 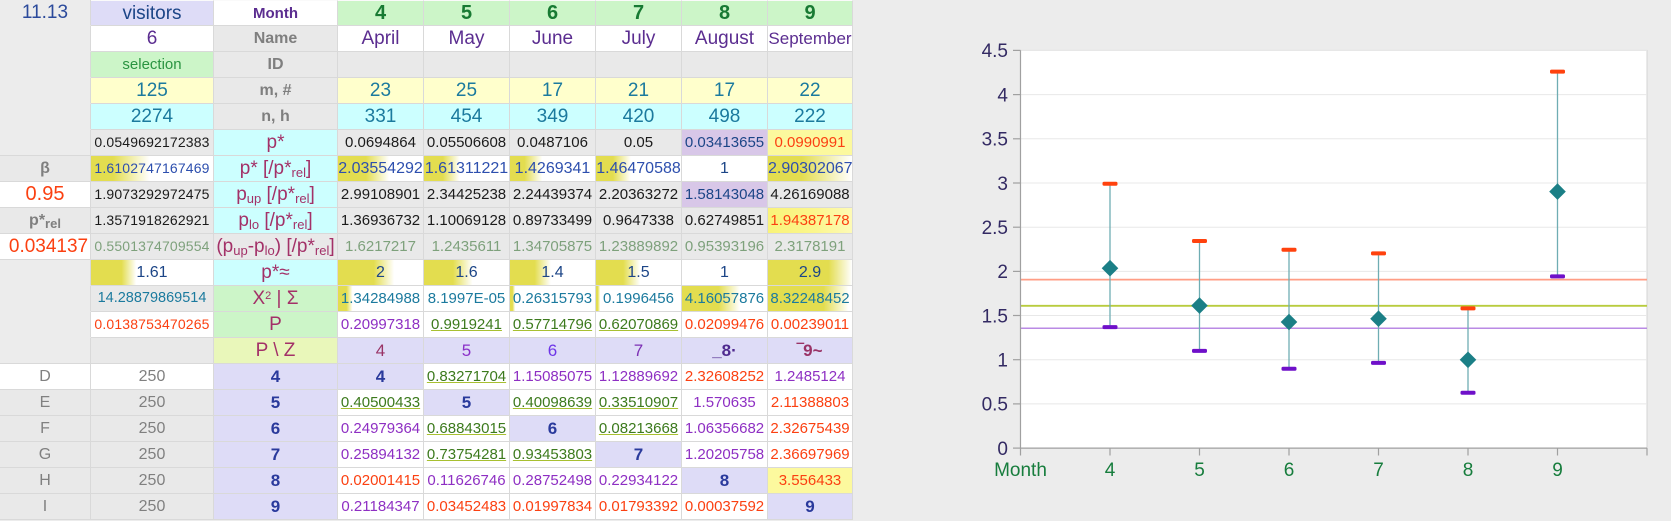 I want to click on svg-text: 7, so click(x=1378, y=470).